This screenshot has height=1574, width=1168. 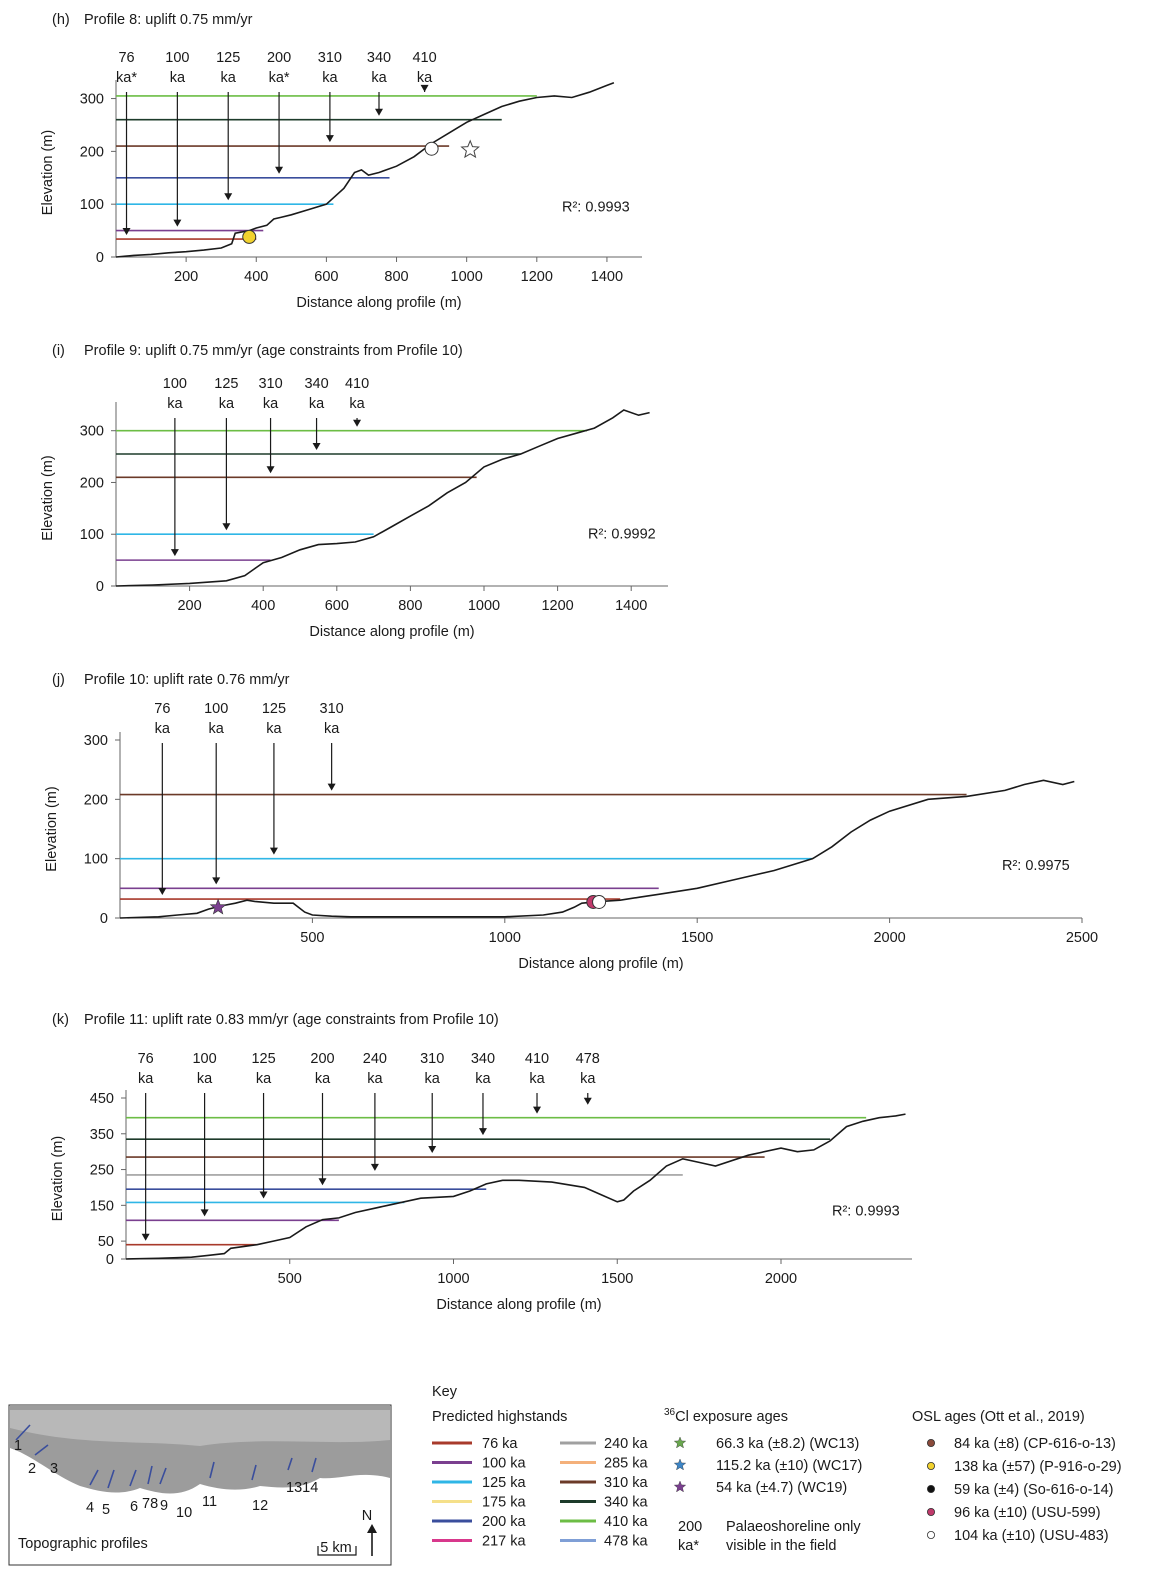 I want to click on profile-number: 9, so click(x=164, y=1506).